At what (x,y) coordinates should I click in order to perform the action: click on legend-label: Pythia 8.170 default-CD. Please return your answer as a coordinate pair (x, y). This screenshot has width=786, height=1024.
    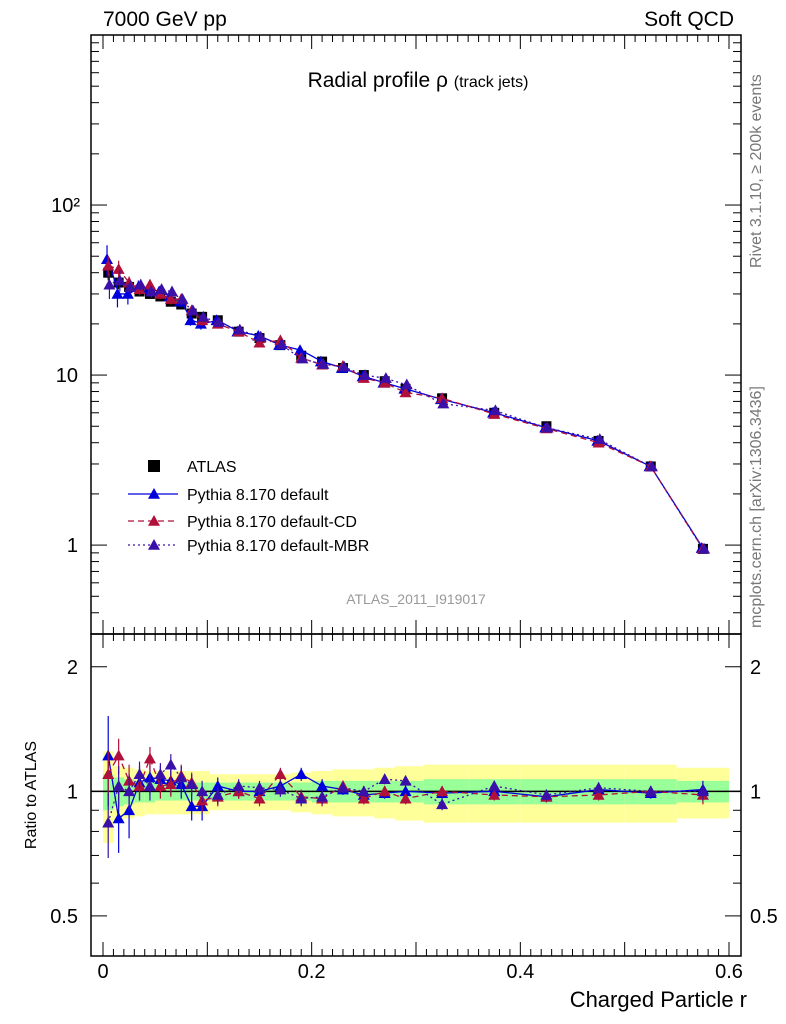
    Looking at the image, I should click on (272, 522).